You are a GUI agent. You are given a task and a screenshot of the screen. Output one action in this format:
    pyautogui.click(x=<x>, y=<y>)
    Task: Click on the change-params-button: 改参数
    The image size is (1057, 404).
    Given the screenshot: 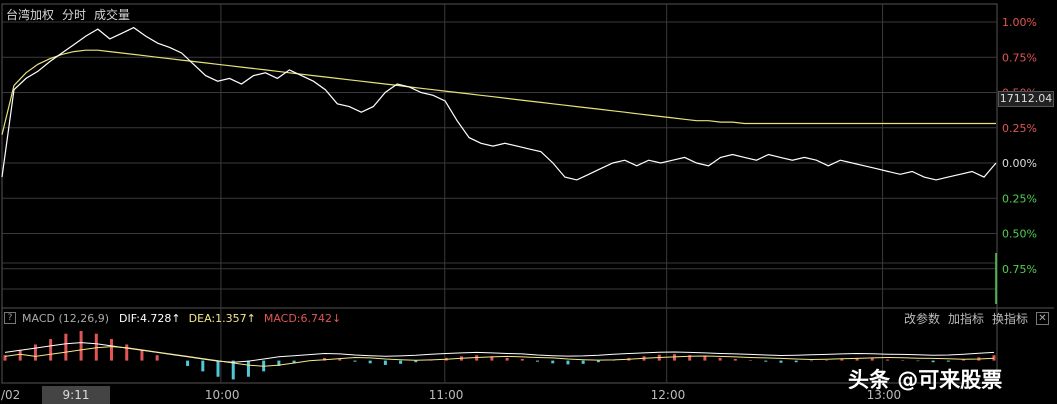 What is the action you would take?
    pyautogui.click(x=921, y=318)
    